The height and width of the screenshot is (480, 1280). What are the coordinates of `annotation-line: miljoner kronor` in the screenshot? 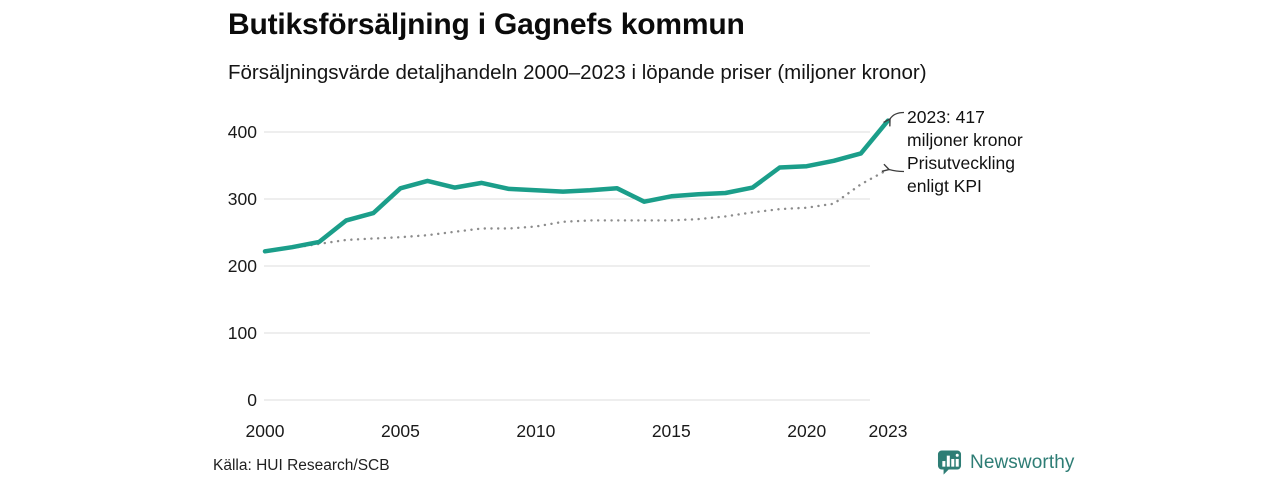 It's located at (965, 139).